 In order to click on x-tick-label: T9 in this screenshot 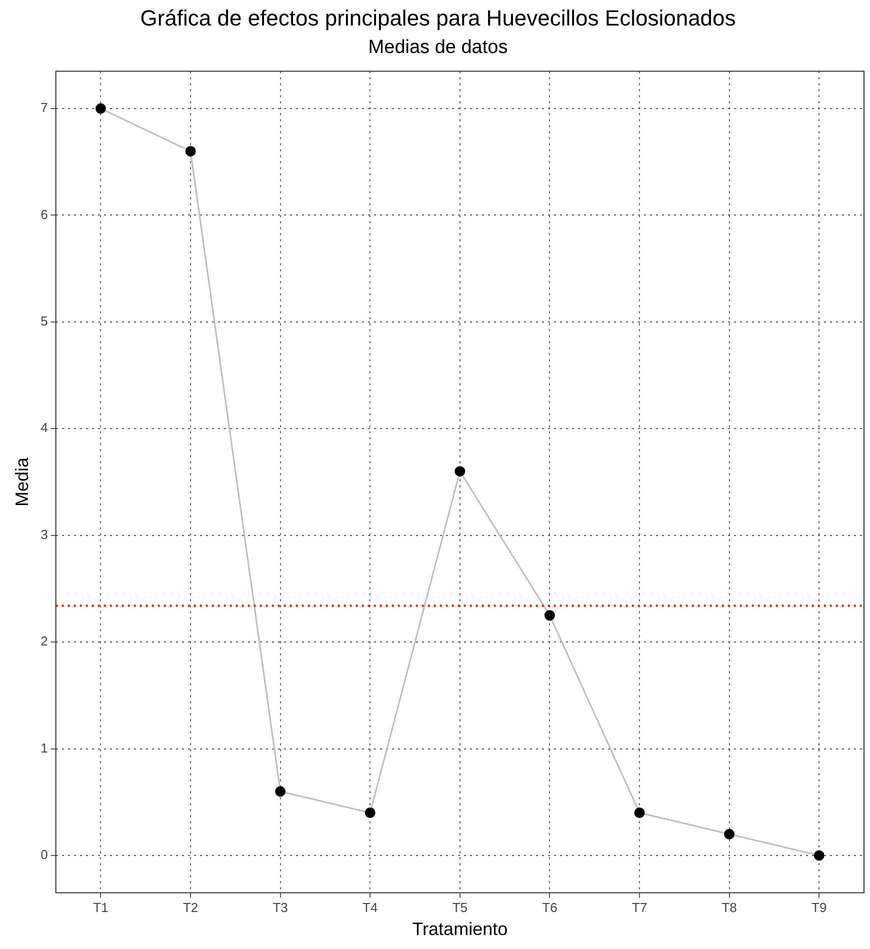, I will do `click(819, 908)`.